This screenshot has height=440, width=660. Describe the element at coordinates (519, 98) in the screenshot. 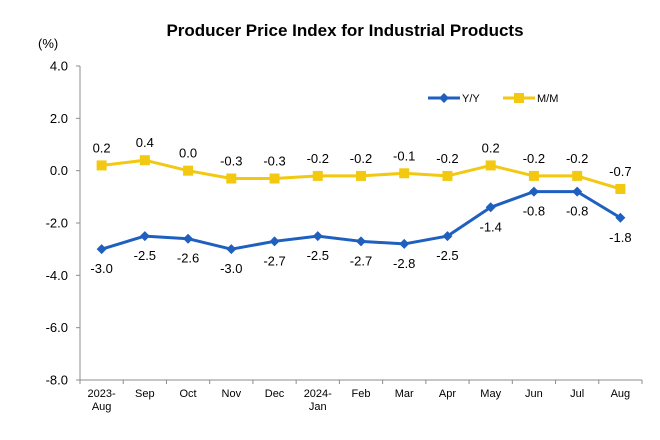

I see `legend-marker-mm` at that location.